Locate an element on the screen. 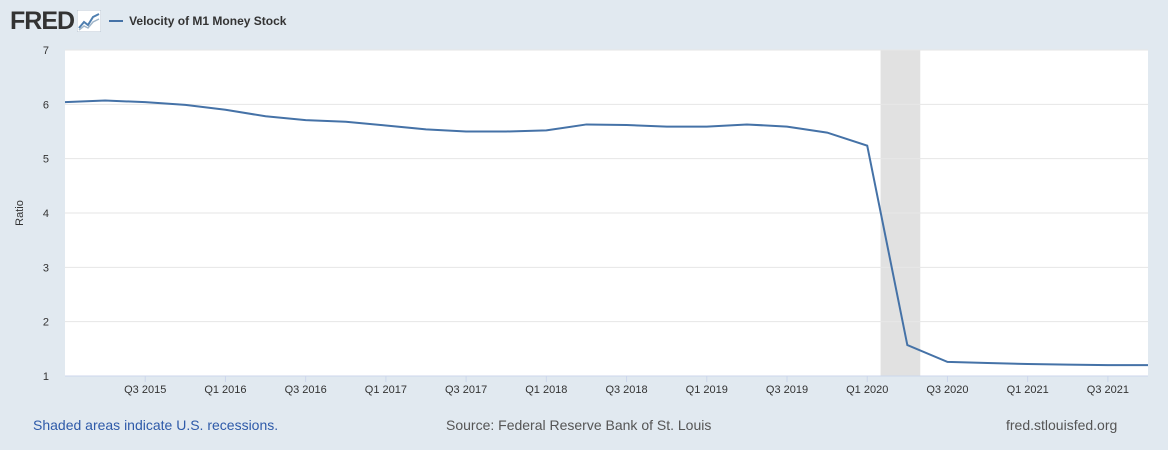 Image resolution: width=1168 pixels, height=450 pixels. chart-legend: Velocity of M1 Money Stock is located at coordinates (197, 21).